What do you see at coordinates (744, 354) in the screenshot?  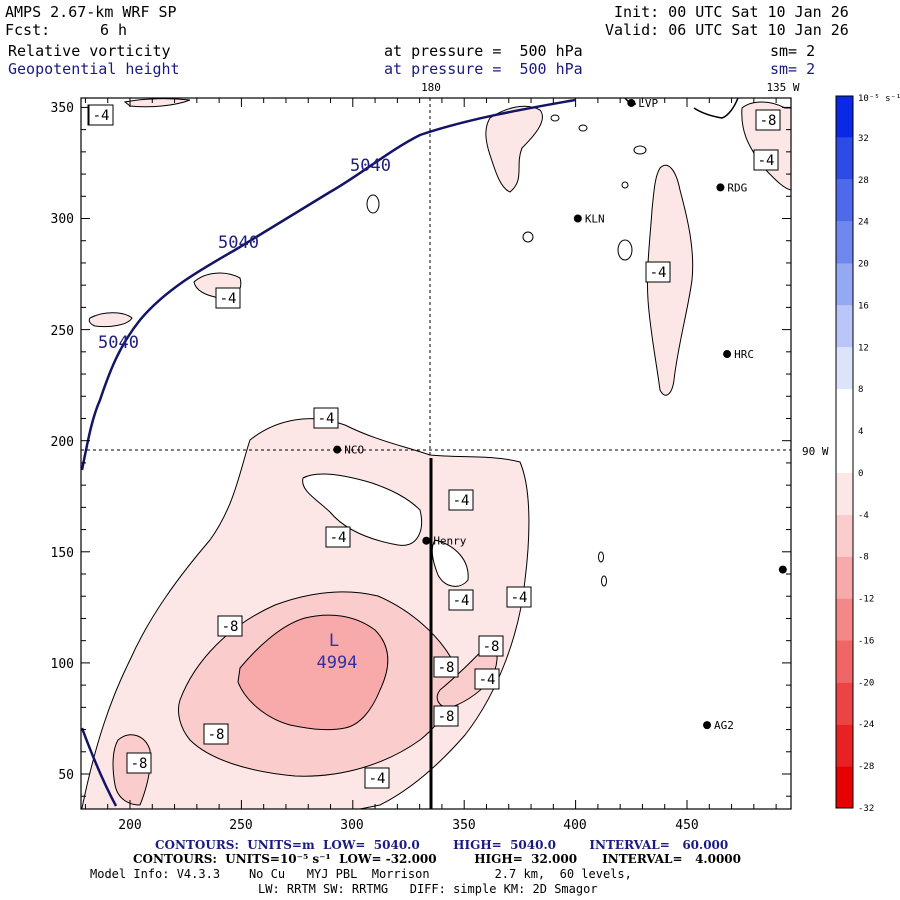 I see `station-label: HRC` at bounding box center [744, 354].